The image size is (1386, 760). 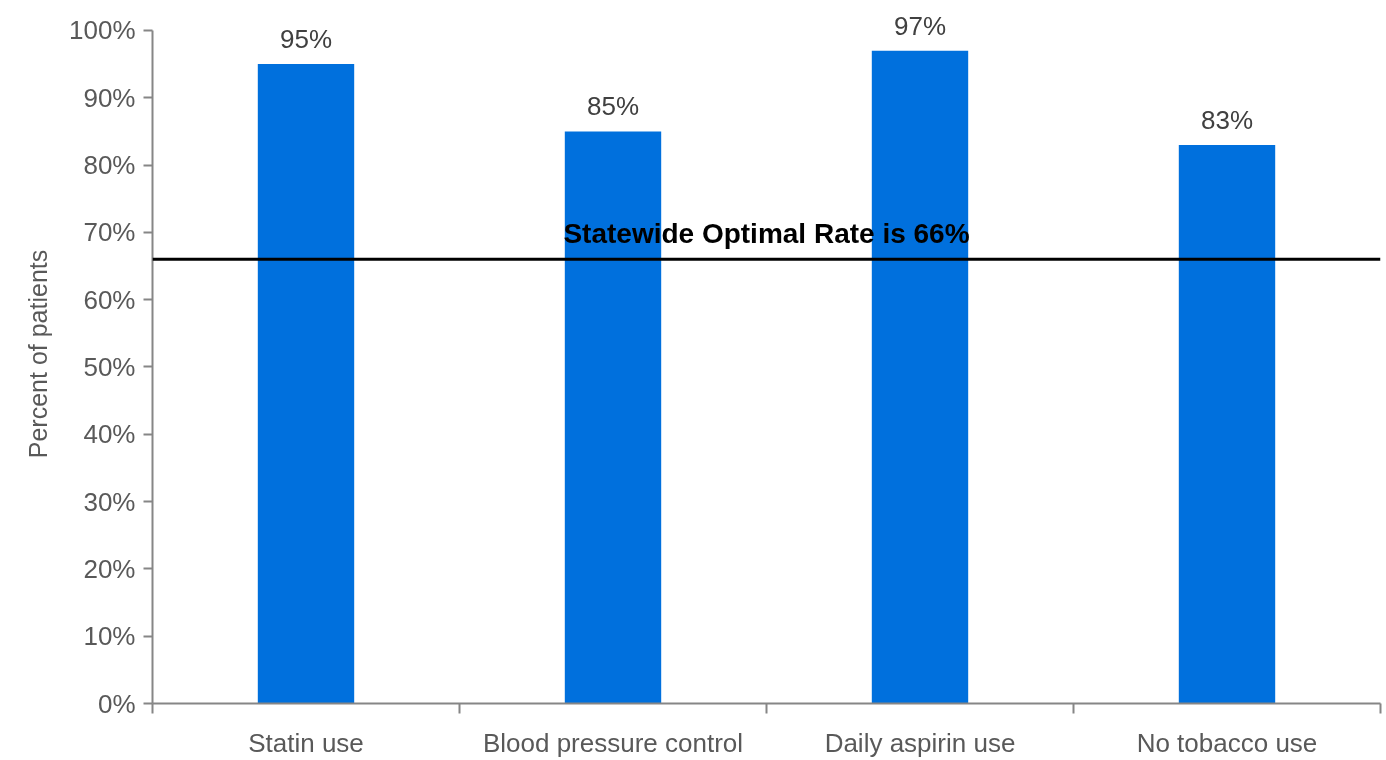 I want to click on x-tick-label: Daily aspirin use, so click(x=920, y=742).